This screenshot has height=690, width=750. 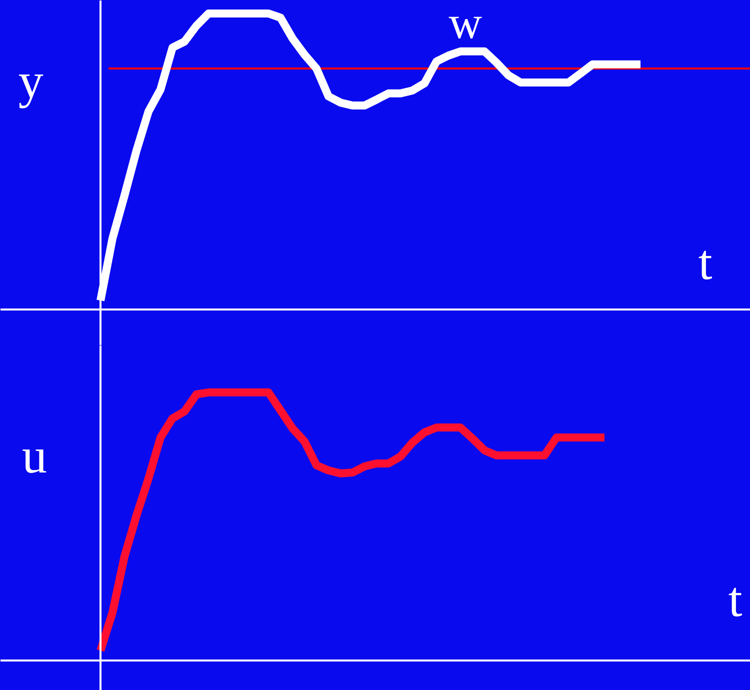 What do you see at coordinates (31, 80) in the screenshot?
I see `y-axis-title: y` at bounding box center [31, 80].